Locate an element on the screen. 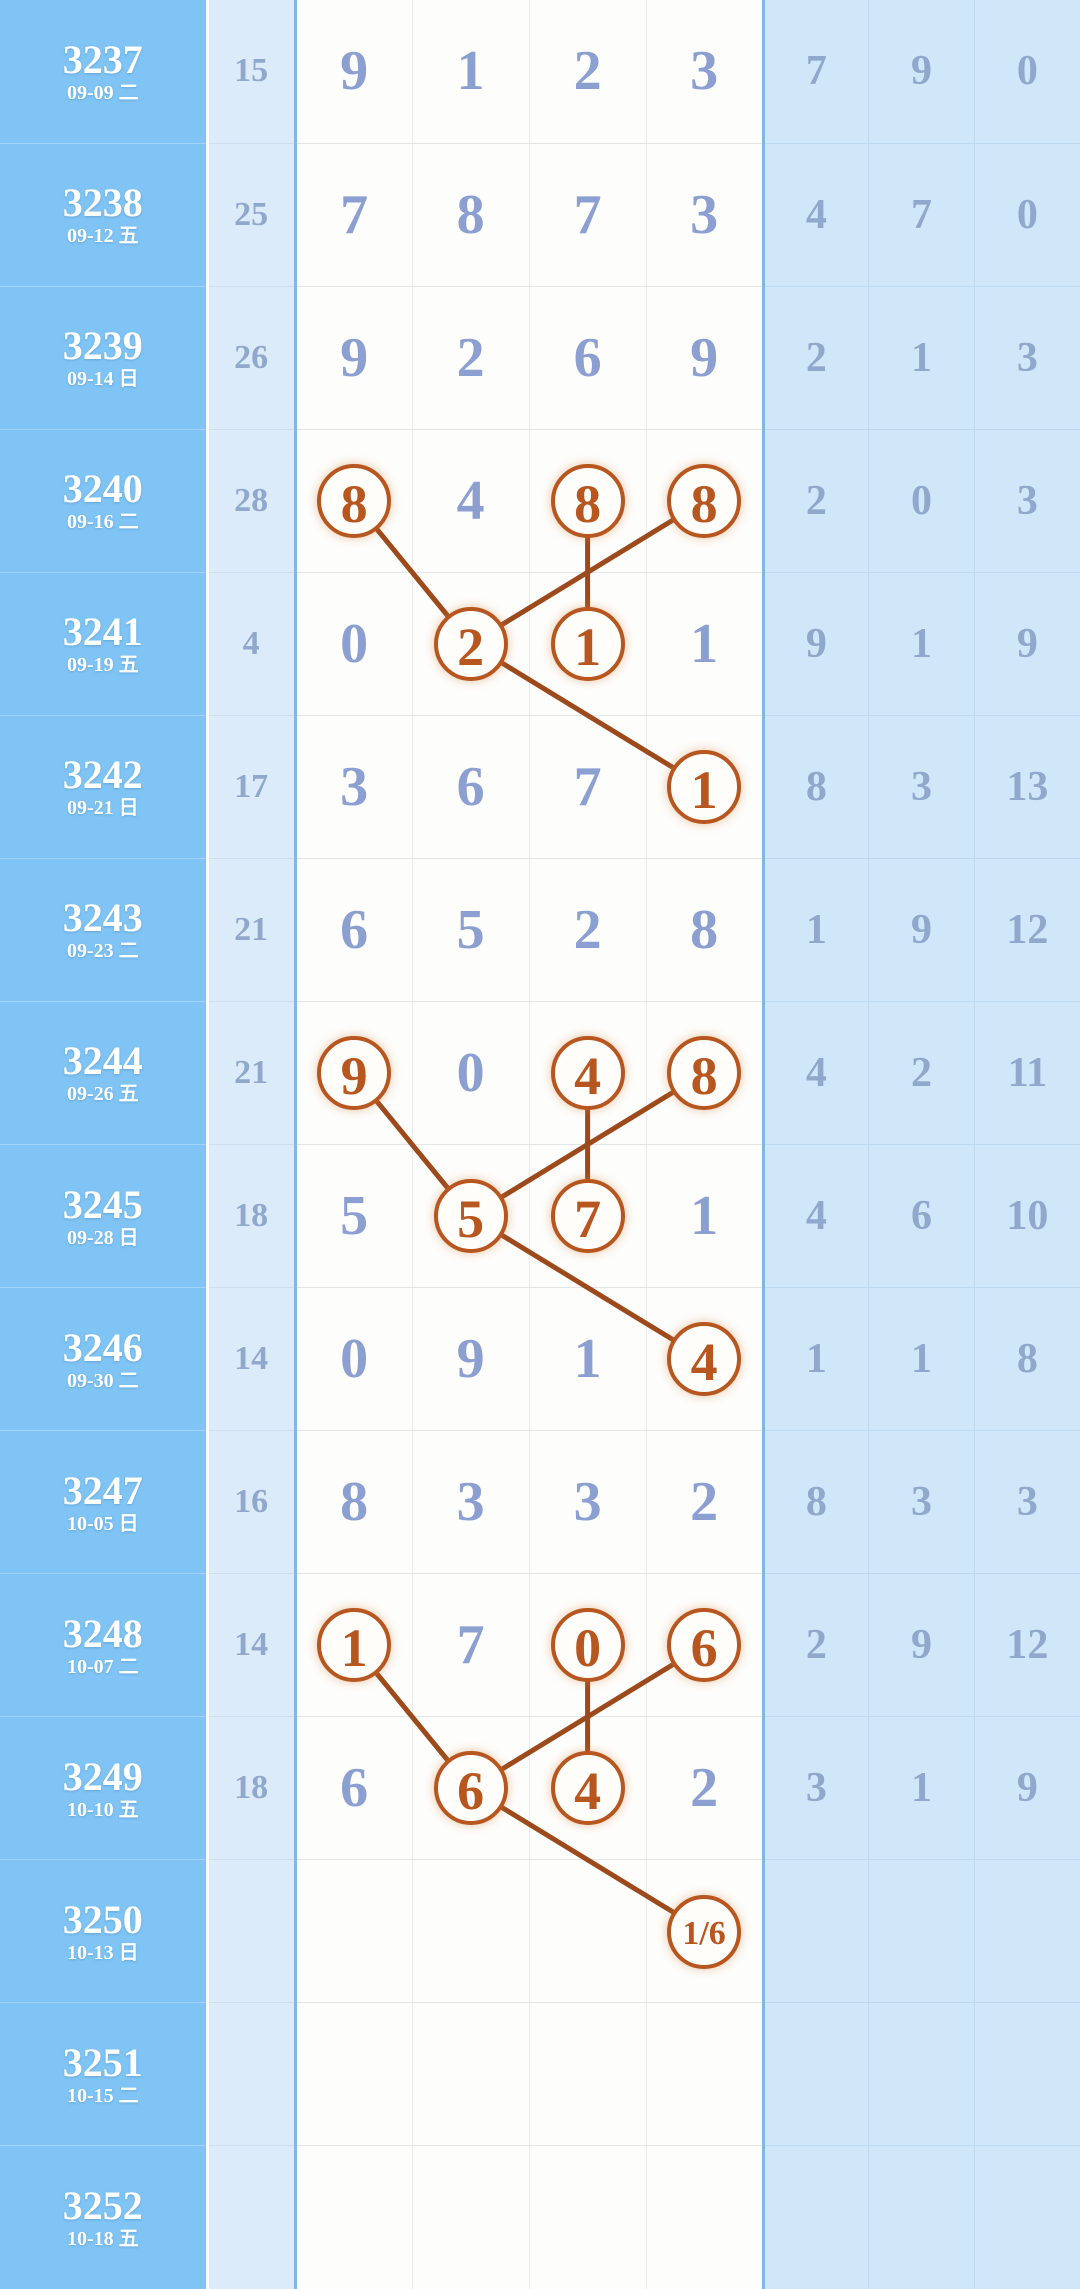 The height and width of the screenshot is (2289, 1080). sum-cell: 16 is located at coordinates (252, 1502).